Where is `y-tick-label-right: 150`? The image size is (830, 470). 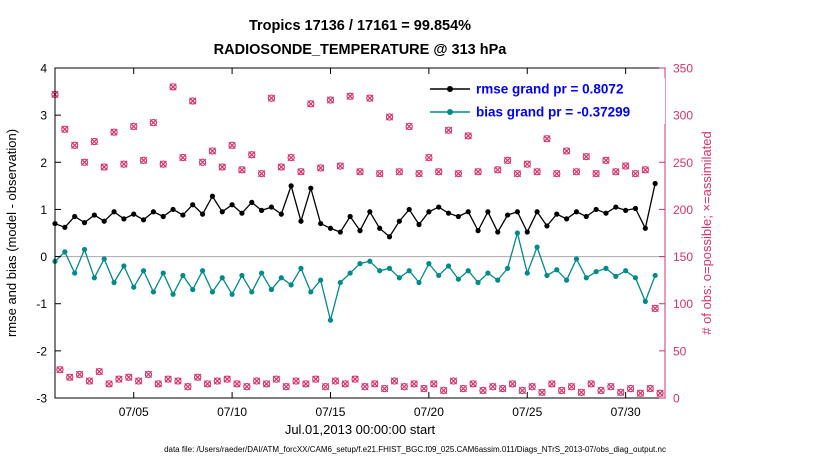 y-tick-label-right: 150 is located at coordinates (683, 257).